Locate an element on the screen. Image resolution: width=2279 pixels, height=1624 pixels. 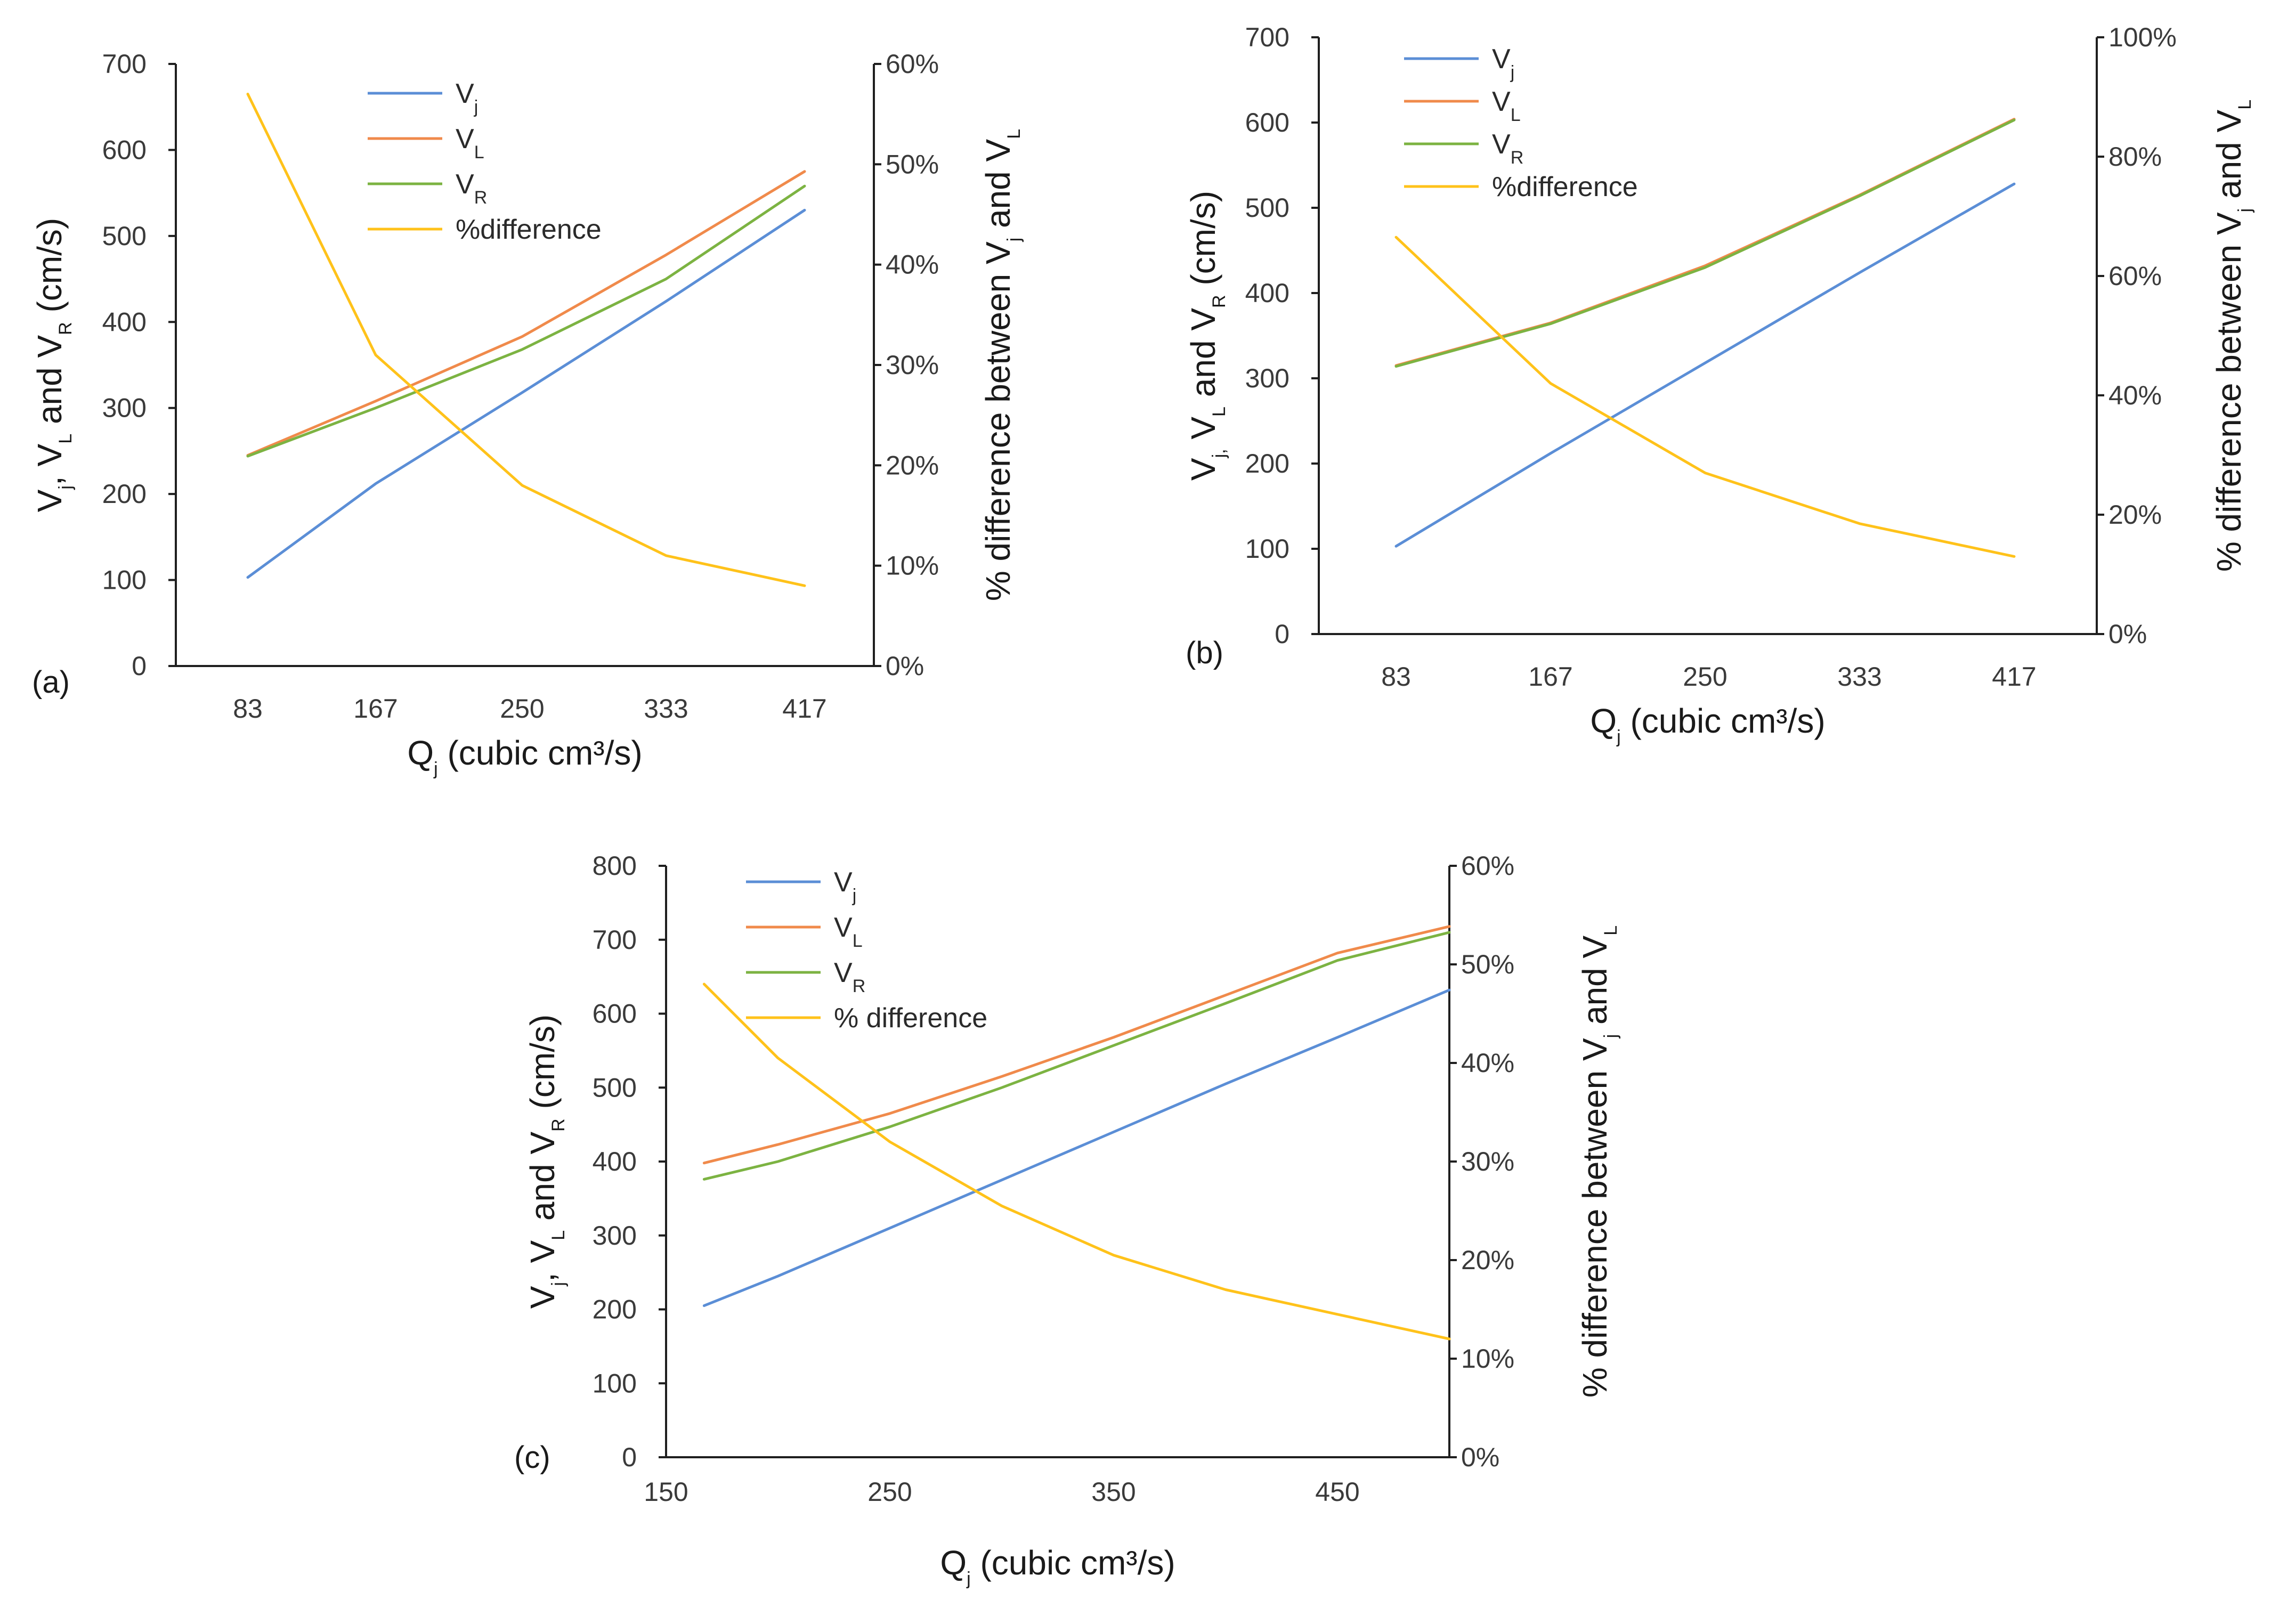
series-line-diff-b is located at coordinates (1705, 397).